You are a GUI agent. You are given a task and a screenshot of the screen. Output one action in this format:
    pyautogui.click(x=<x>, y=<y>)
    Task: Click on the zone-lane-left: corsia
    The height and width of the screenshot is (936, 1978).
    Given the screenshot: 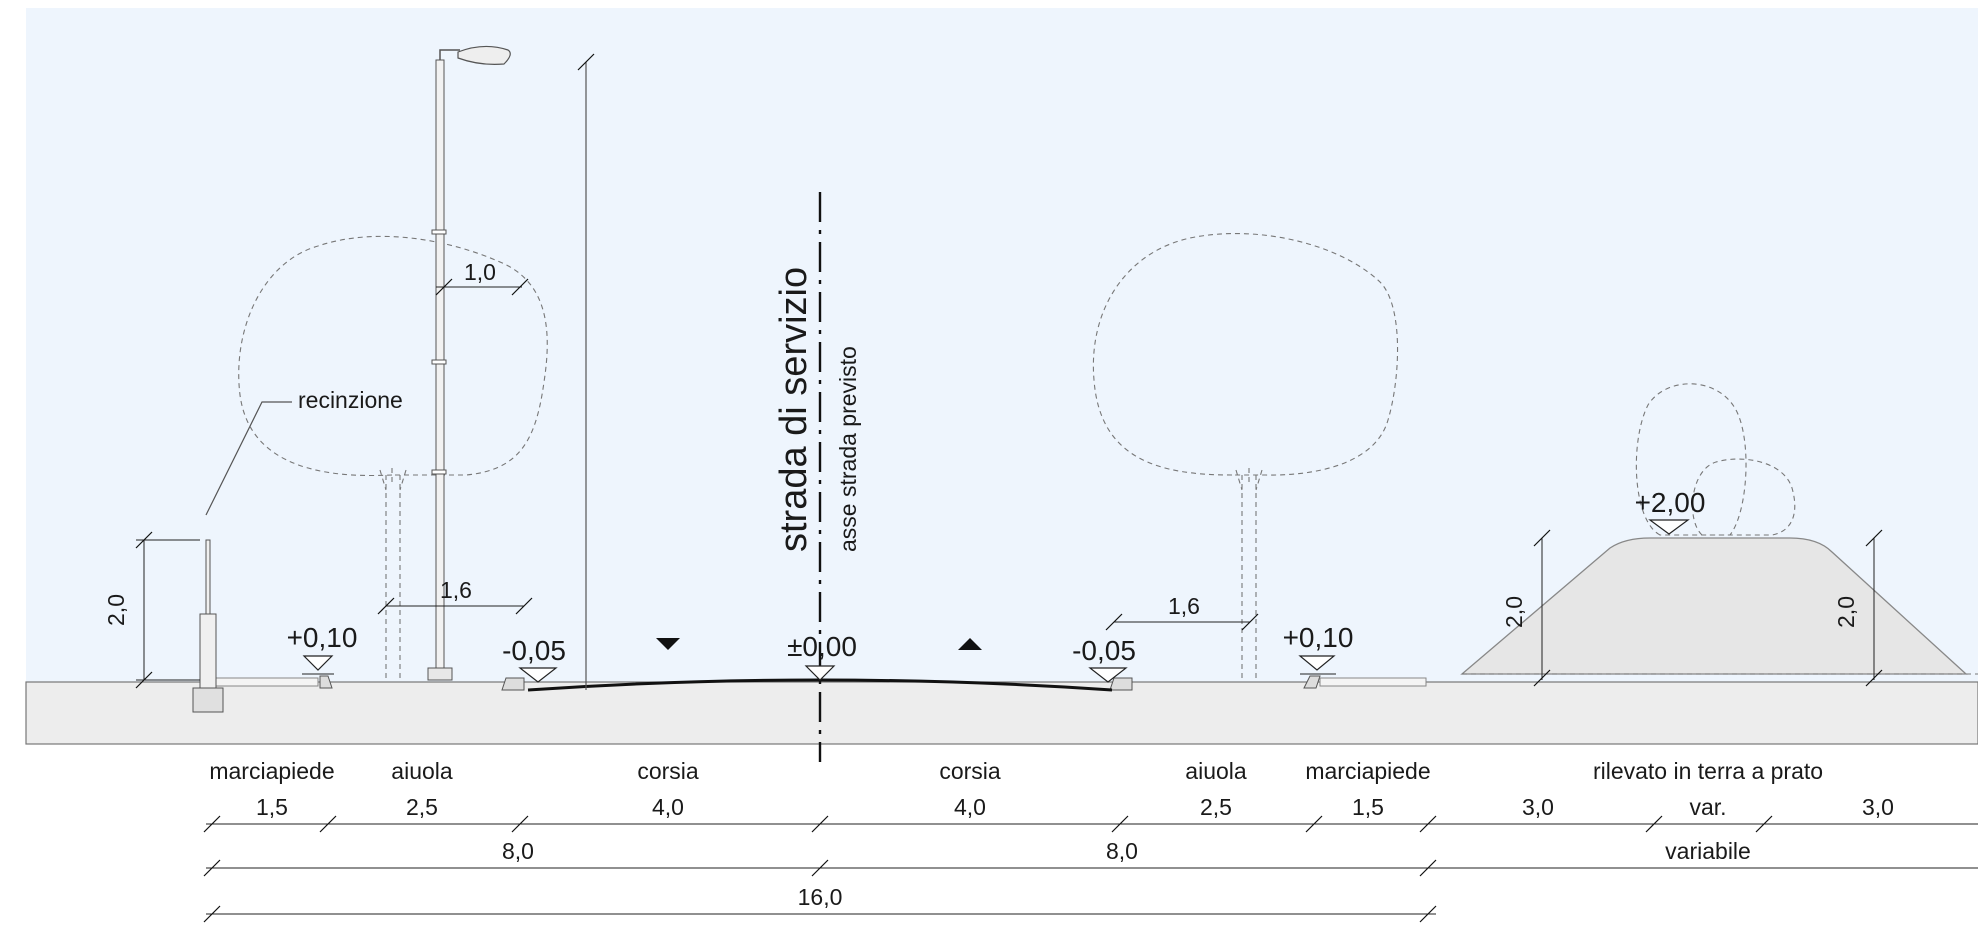 What is the action you would take?
    pyautogui.click(x=668, y=771)
    